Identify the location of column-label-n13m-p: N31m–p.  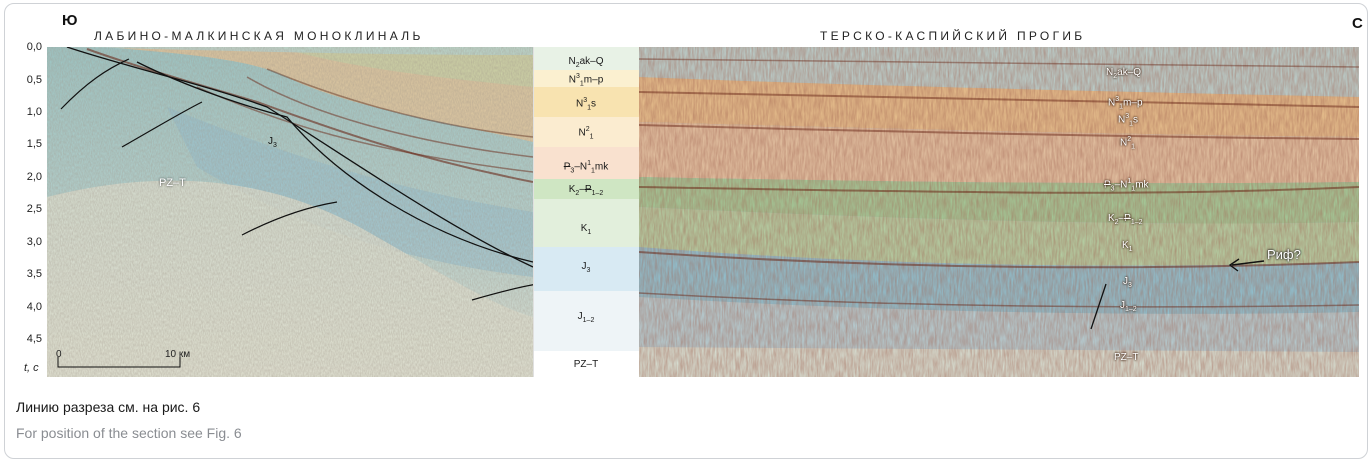
(586, 80).